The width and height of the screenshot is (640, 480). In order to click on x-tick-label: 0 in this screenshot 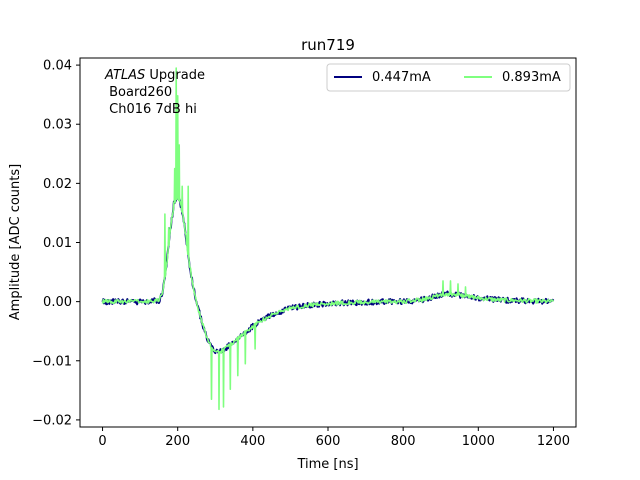, I will do `click(102, 441)`.